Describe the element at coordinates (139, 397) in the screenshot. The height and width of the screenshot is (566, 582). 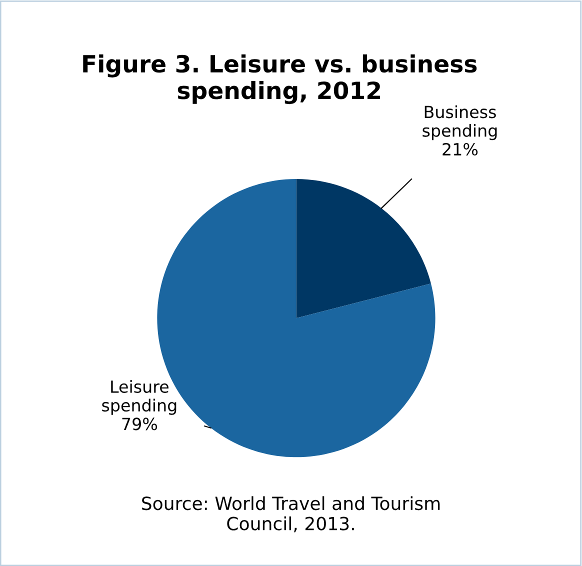
I see `slice-label: Leisure spending` at that location.